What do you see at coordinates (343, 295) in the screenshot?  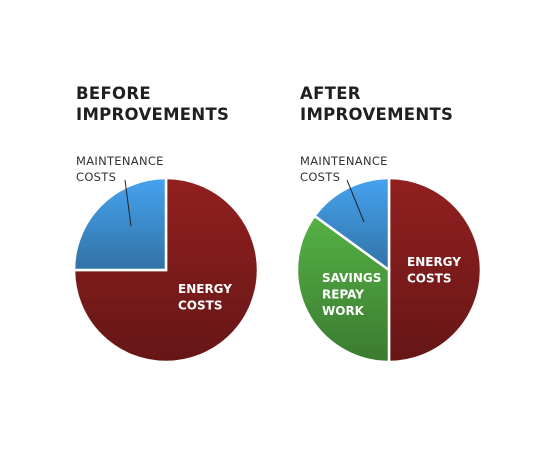 I see `slice-label-line: REPAY` at bounding box center [343, 295].